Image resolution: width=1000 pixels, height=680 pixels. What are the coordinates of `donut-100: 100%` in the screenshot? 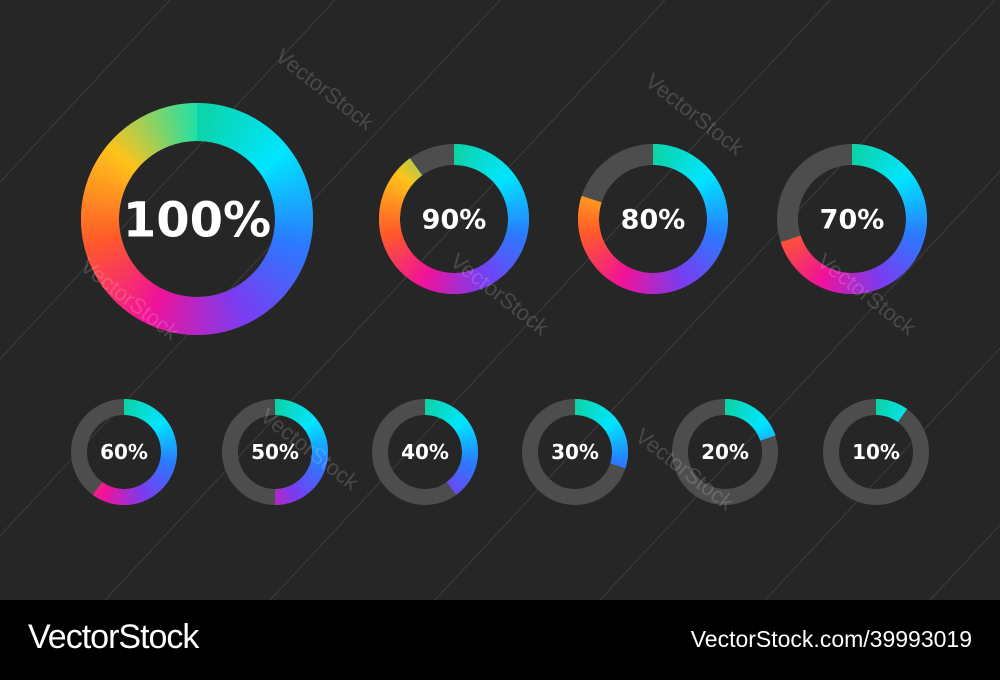 It's located at (197, 219).